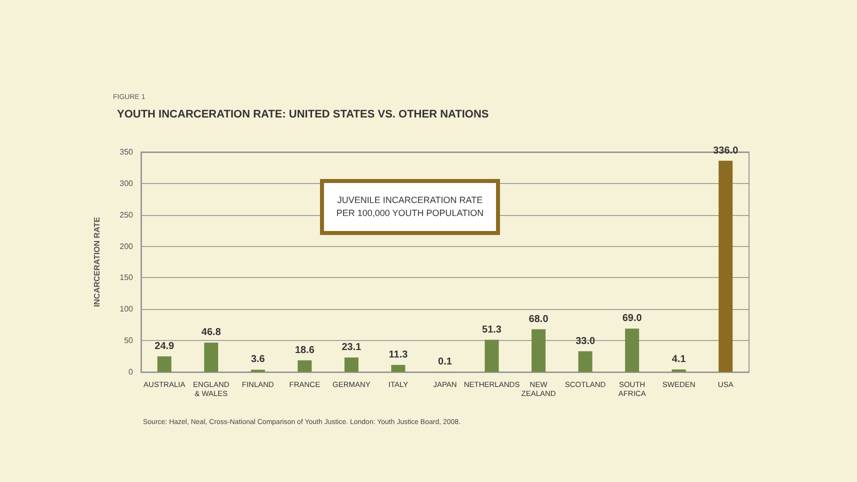 The image size is (857, 482). Describe the element at coordinates (445, 362) in the screenshot. I see `data-label: 0.1` at that location.